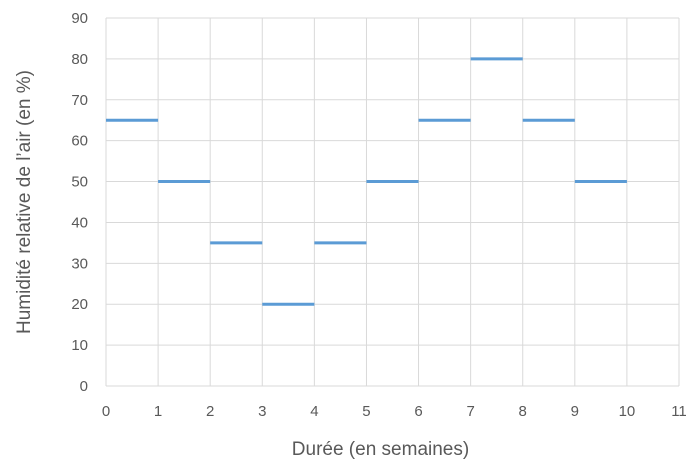  I want to click on x-tick-label: 0, so click(106, 411).